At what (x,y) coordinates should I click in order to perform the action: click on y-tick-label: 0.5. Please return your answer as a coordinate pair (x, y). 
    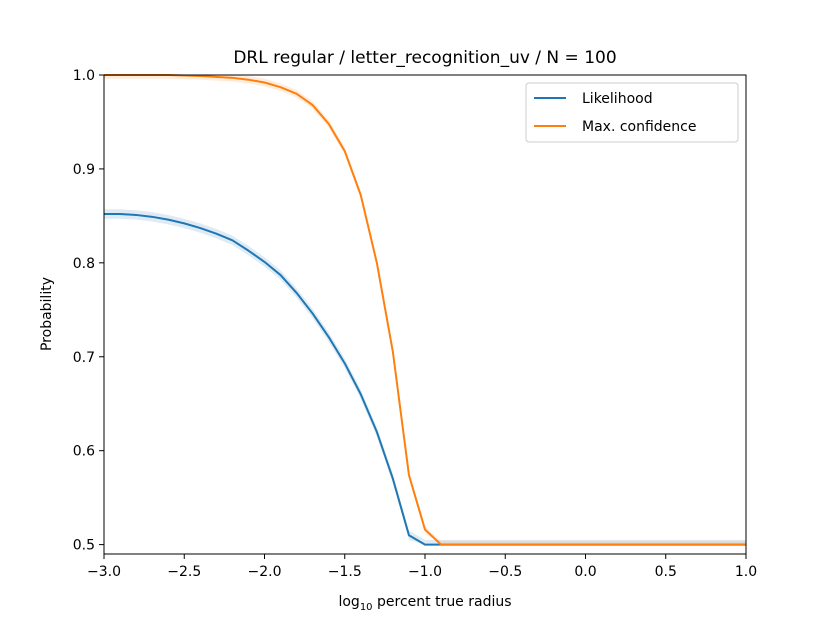
    Looking at the image, I should click on (84, 546).